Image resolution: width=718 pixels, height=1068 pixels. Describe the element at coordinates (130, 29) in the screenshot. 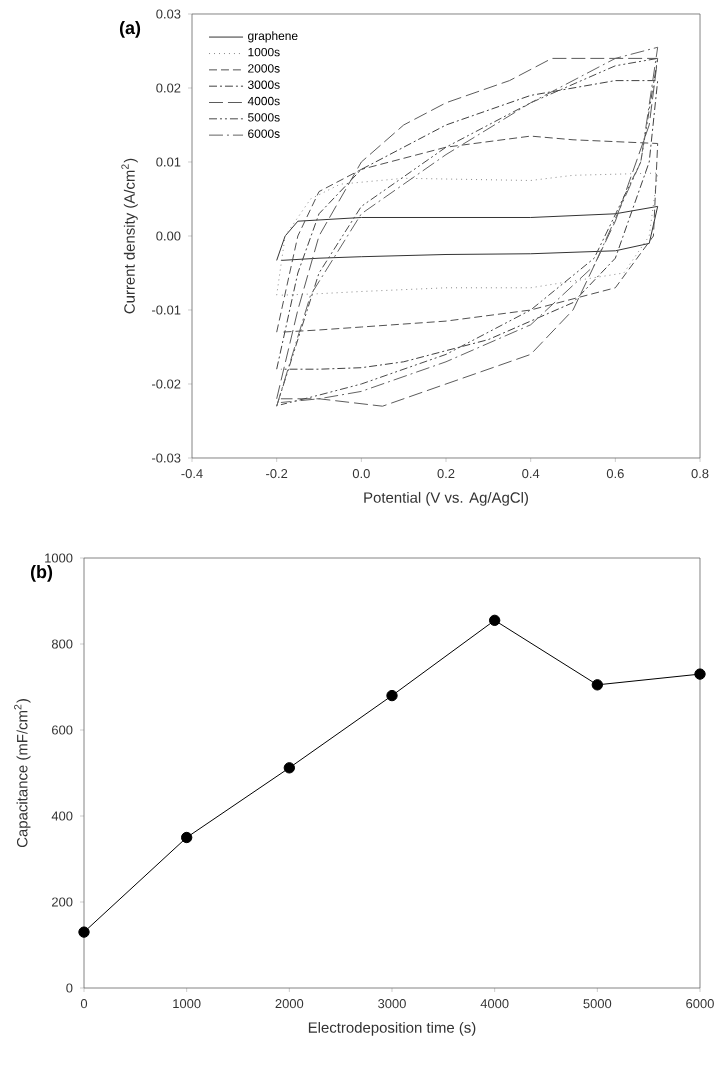

I see `text: (a)` at that location.